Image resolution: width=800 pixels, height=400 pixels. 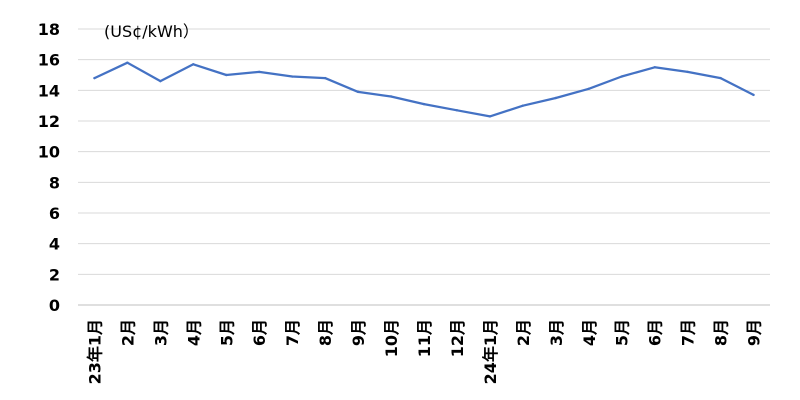 What do you see at coordinates (490, 351) in the screenshot?
I see `x-tick-label: 24年1月` at bounding box center [490, 351].